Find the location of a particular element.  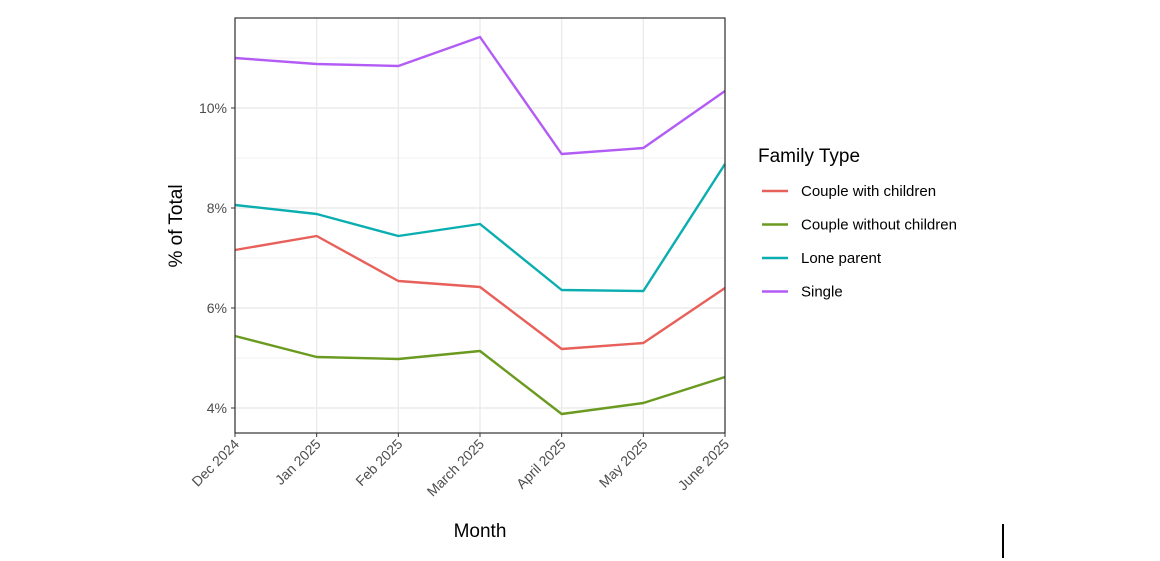

legend-label: Single is located at coordinates (822, 292).